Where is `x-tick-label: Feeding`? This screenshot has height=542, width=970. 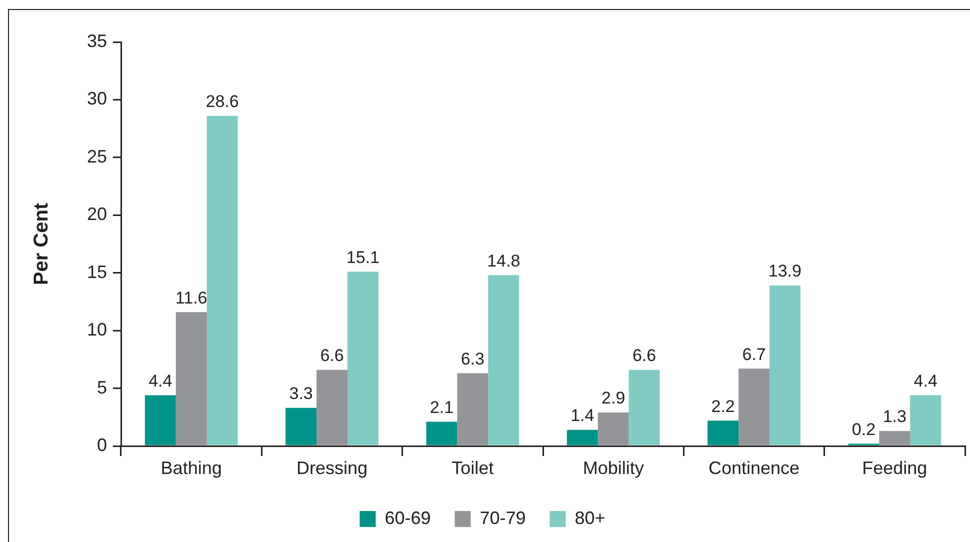
x-tick-label: Feeding is located at coordinates (895, 468).